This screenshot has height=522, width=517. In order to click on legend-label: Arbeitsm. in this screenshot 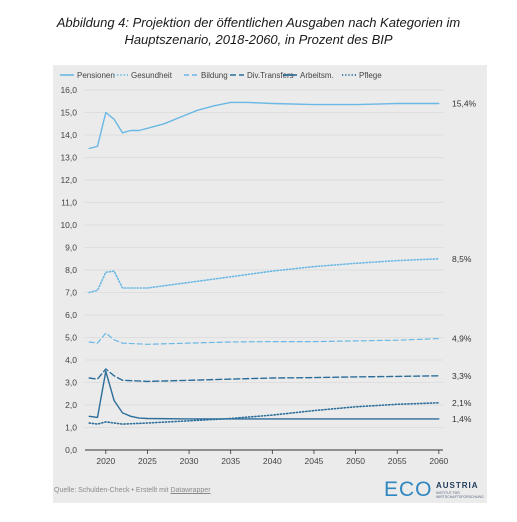, I will do `click(317, 75)`.